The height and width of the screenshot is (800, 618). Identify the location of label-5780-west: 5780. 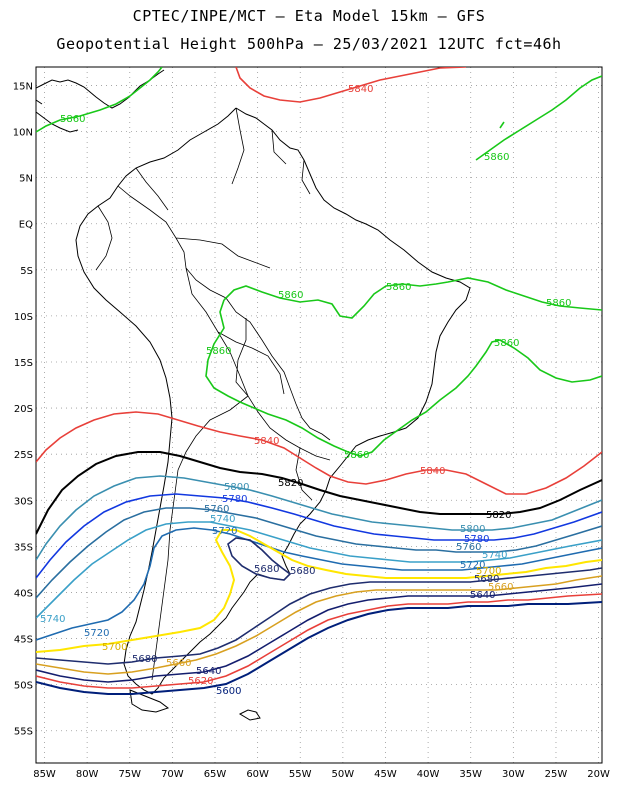
(234, 499).